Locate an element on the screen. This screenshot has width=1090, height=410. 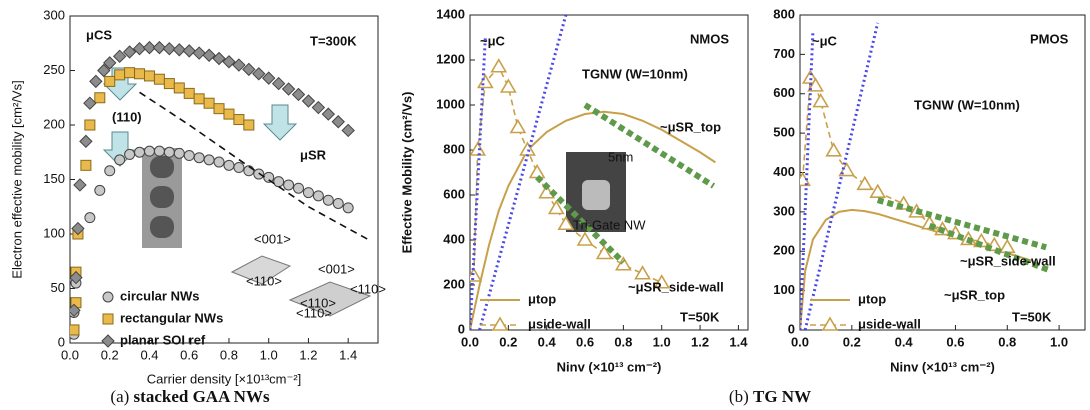
annotation: ~μSR_side-wall is located at coordinates (1008, 260).